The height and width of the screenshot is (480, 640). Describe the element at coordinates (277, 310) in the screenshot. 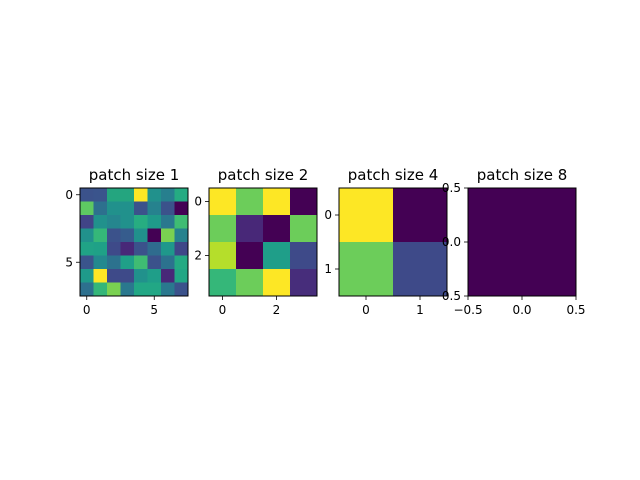

I see `x-tick-label: 2` at that location.